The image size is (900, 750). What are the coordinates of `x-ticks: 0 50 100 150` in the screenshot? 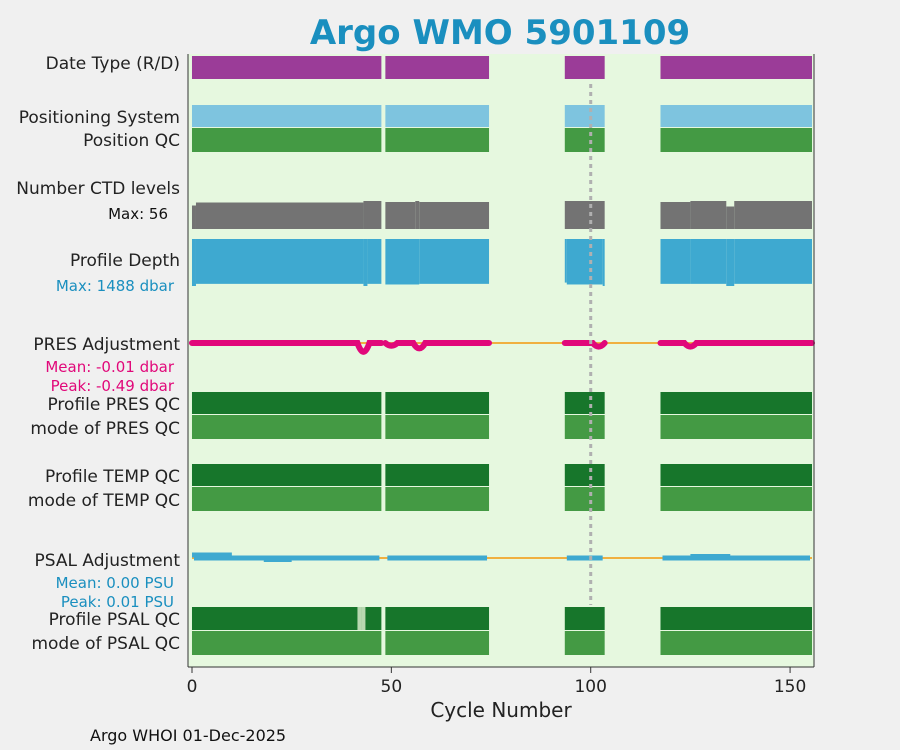 It's located at (496, 682).